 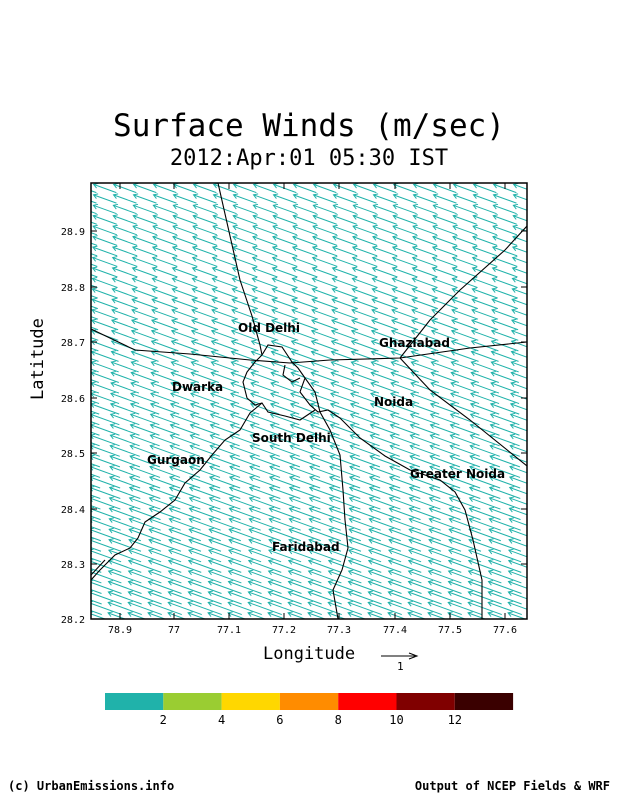 I want to click on y-tick-label: 28.7, so click(x=73, y=343).